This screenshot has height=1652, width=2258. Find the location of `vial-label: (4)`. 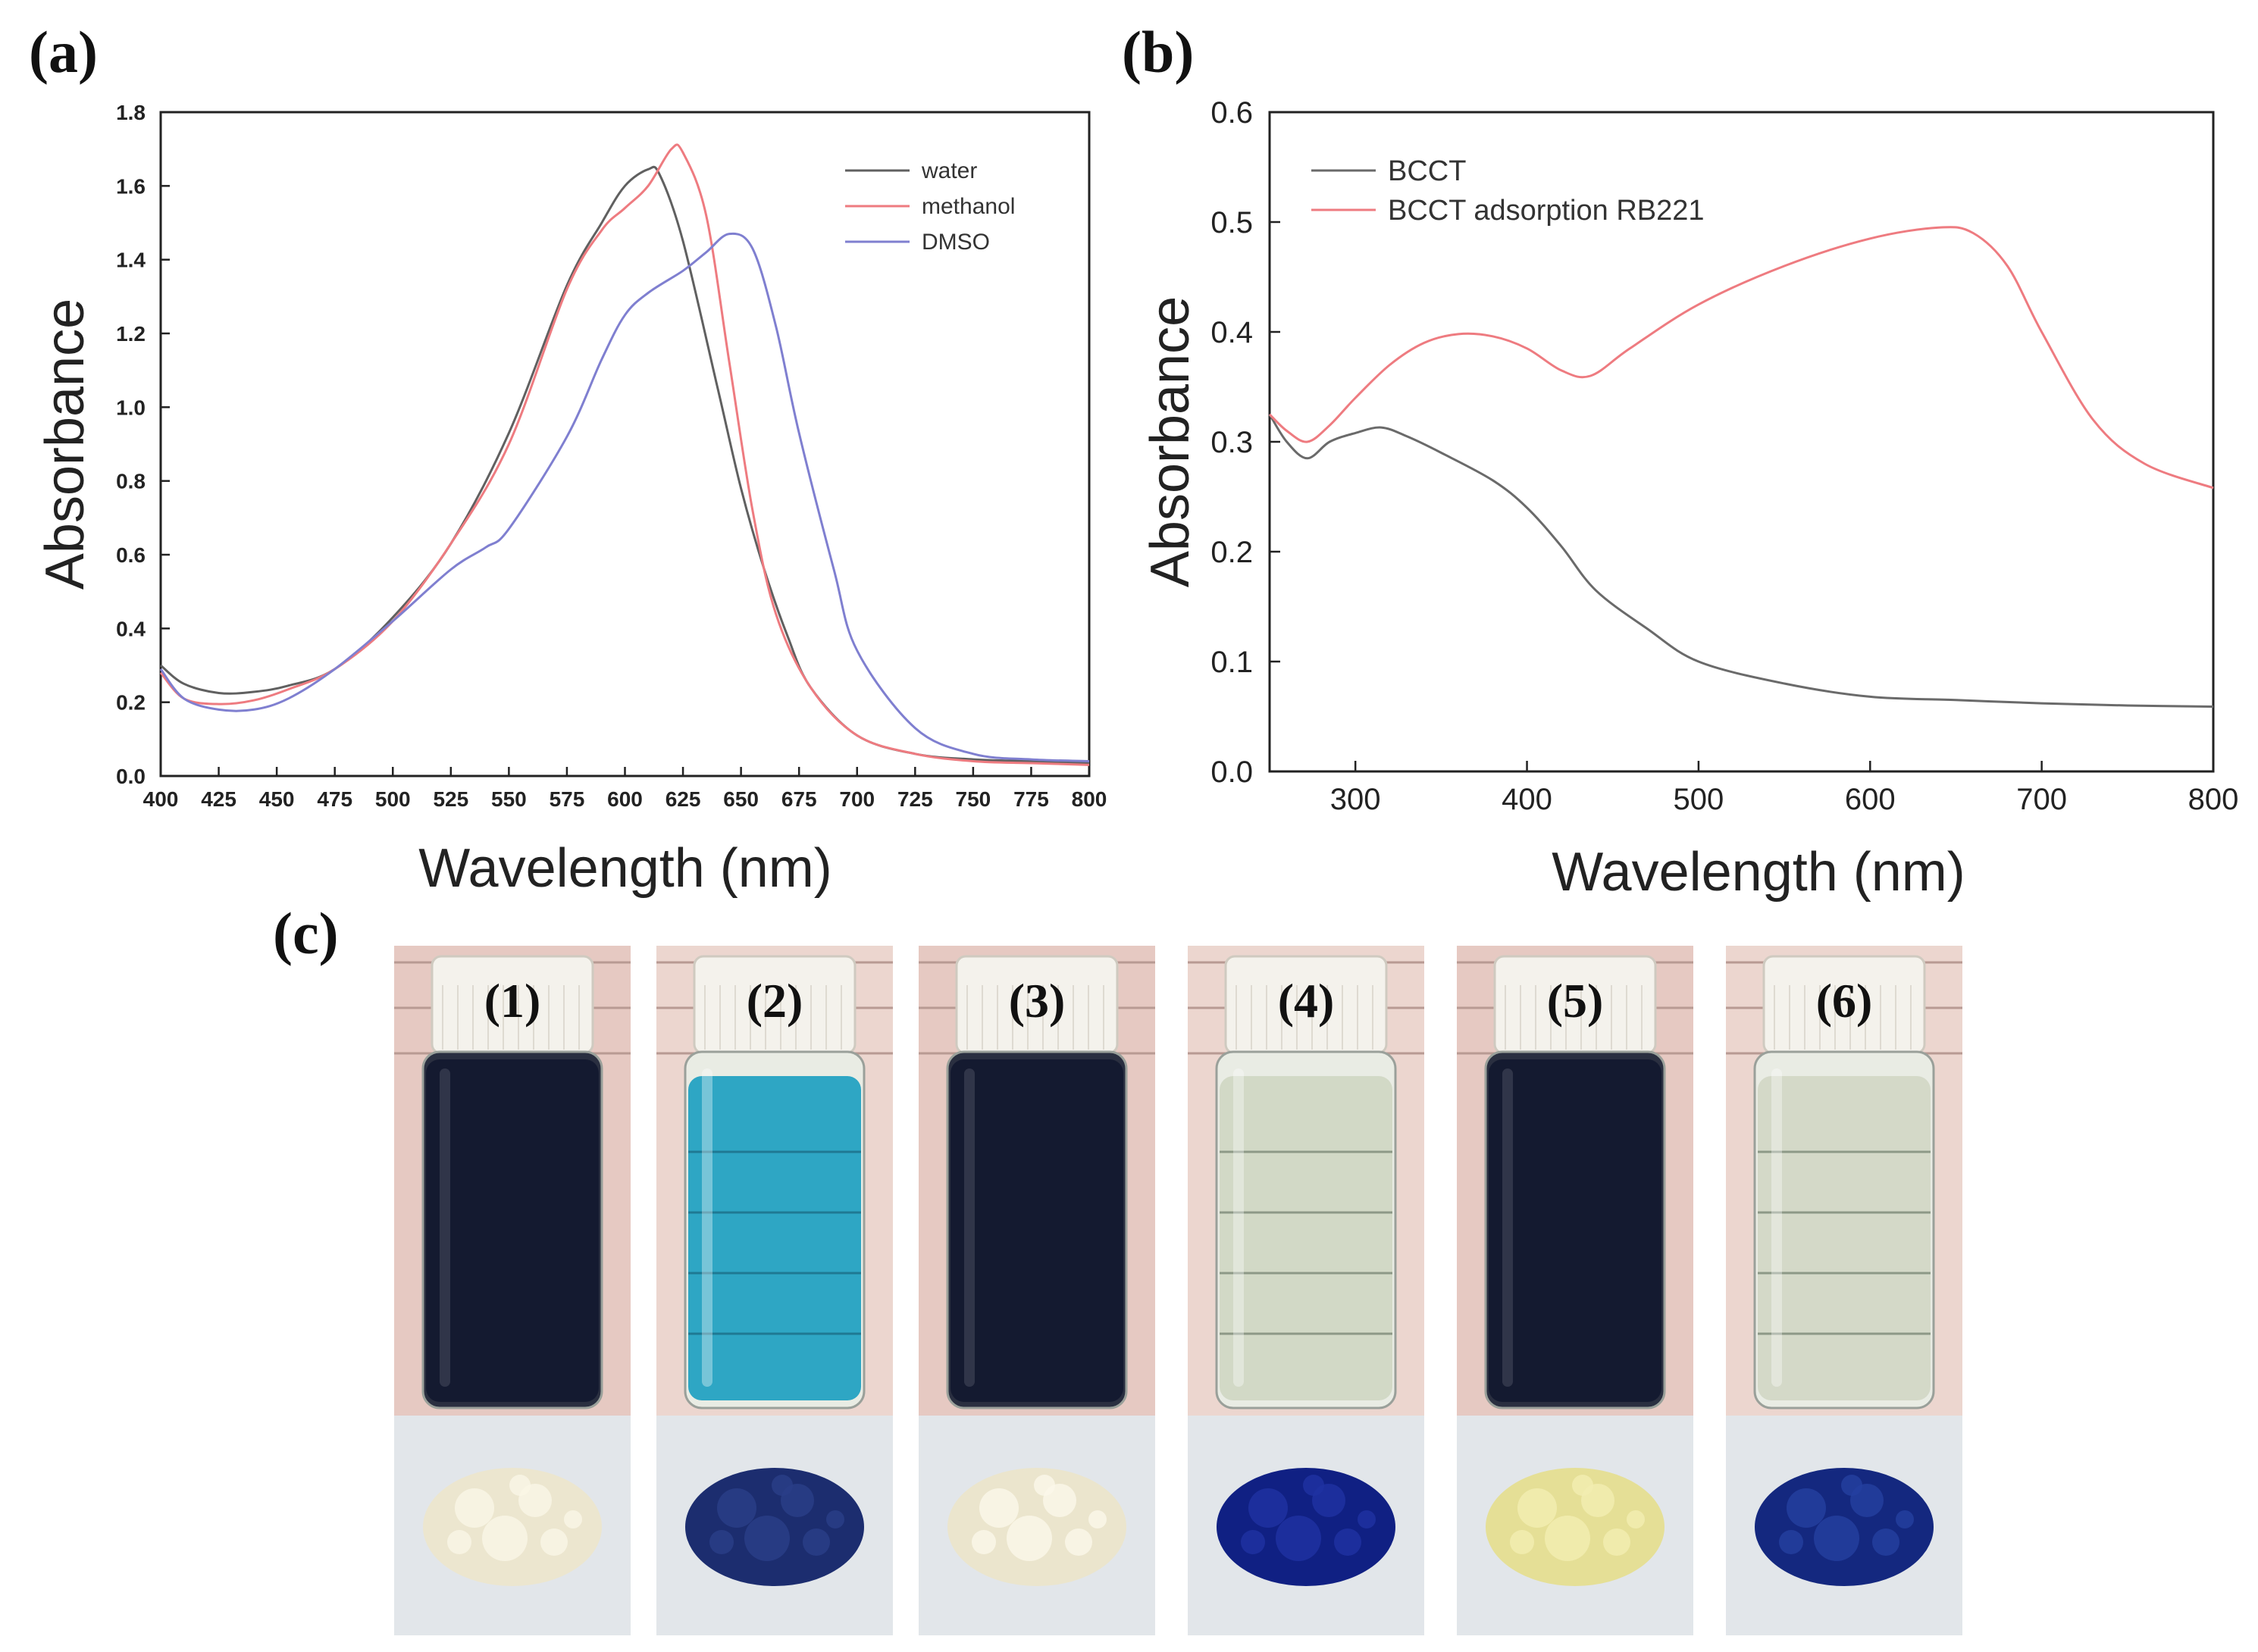

vial-label: (4) is located at coordinates (1306, 1001).